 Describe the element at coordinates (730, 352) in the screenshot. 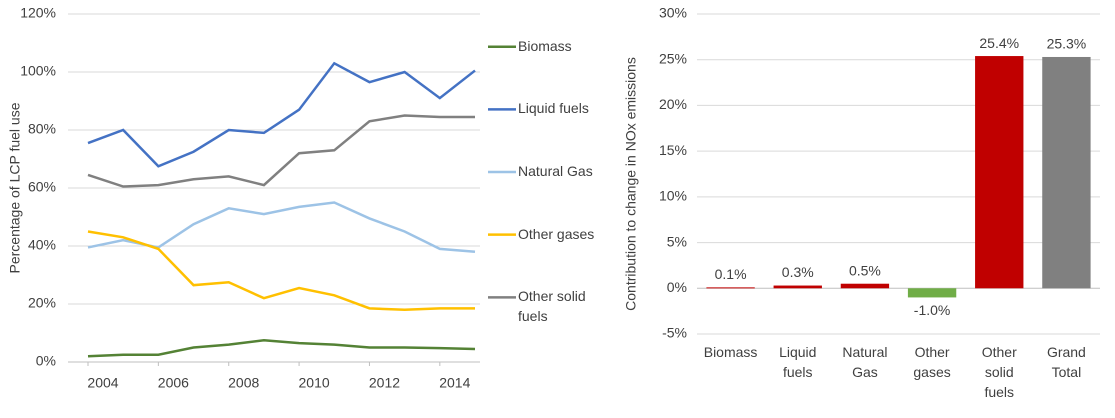

I see `x-tick-label: Biomass` at that location.